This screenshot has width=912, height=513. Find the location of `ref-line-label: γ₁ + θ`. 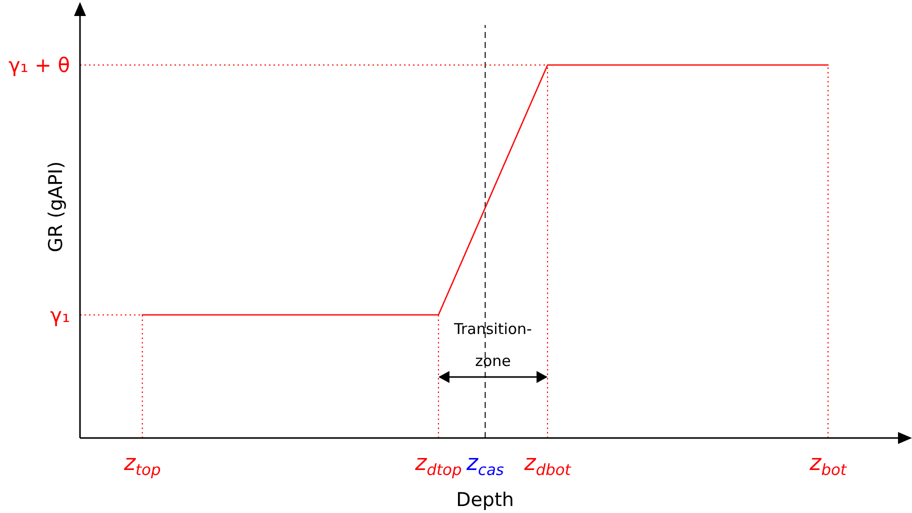

ref-line-label: γ₁ + θ is located at coordinates (39, 65).